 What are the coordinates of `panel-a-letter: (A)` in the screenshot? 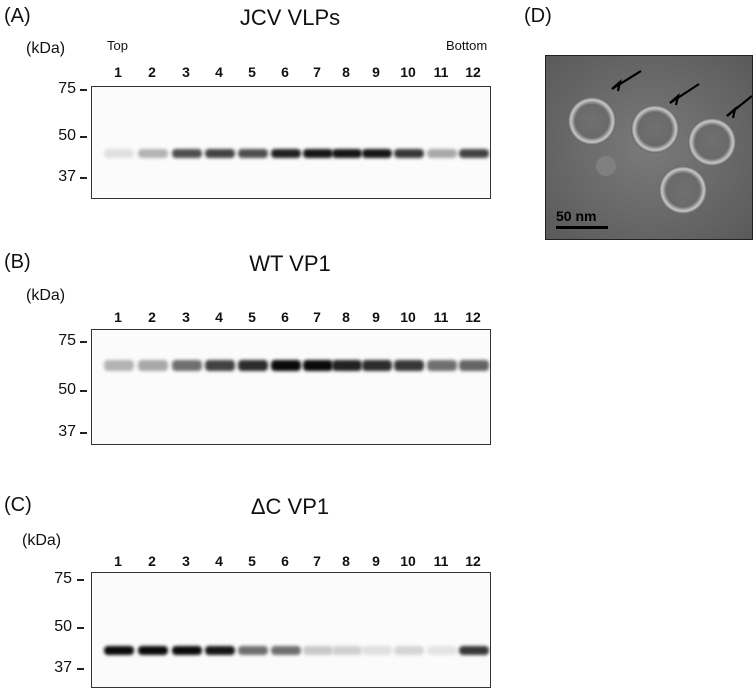 It's located at (17, 16).